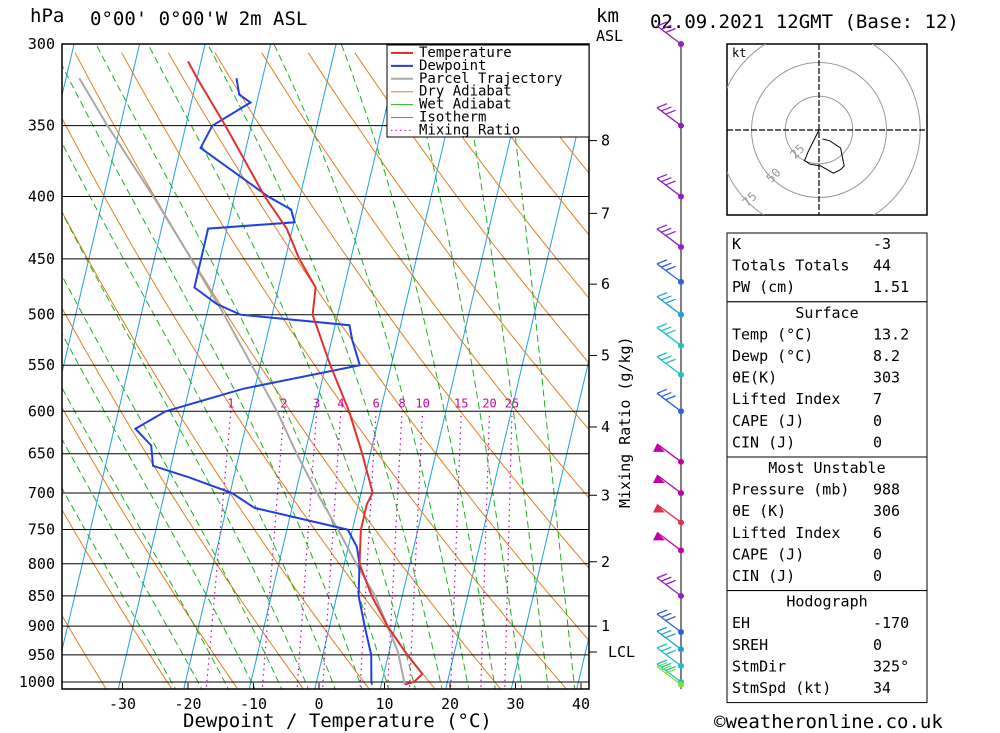  Describe the element at coordinates (316, 403) in the screenshot. I see `mixing-ratio-label: 3` at that location.